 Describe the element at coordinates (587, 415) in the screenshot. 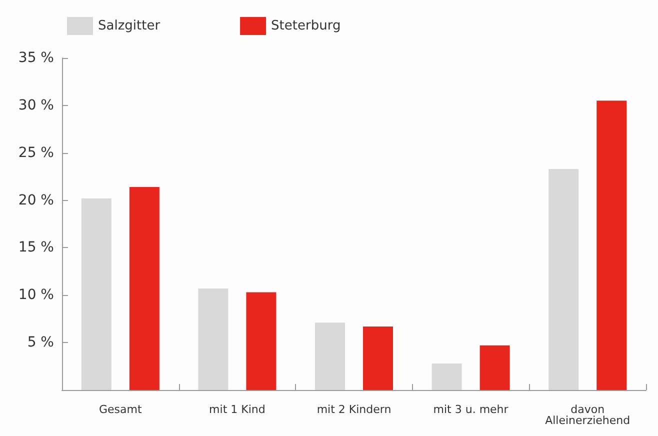

I see `x-tick-label: davon Alleinerziehend` at that location.